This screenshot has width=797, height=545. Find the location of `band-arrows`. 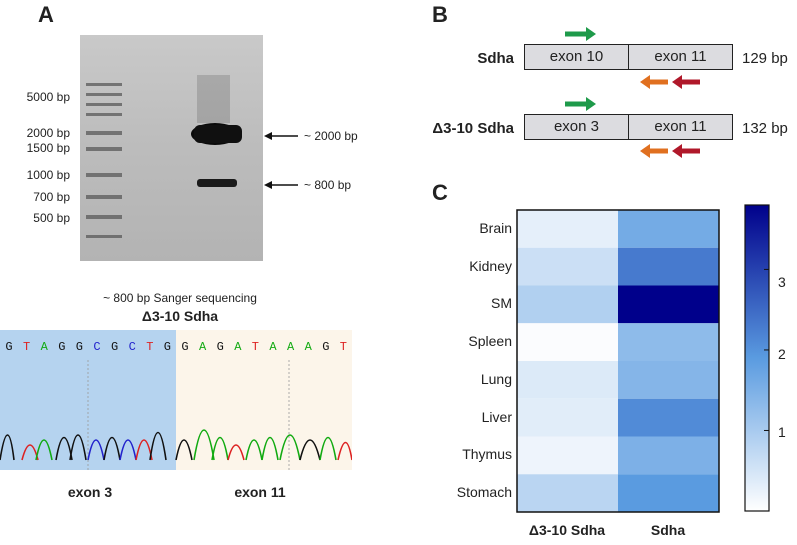

band-arrows is located at coordinates (281, 160).